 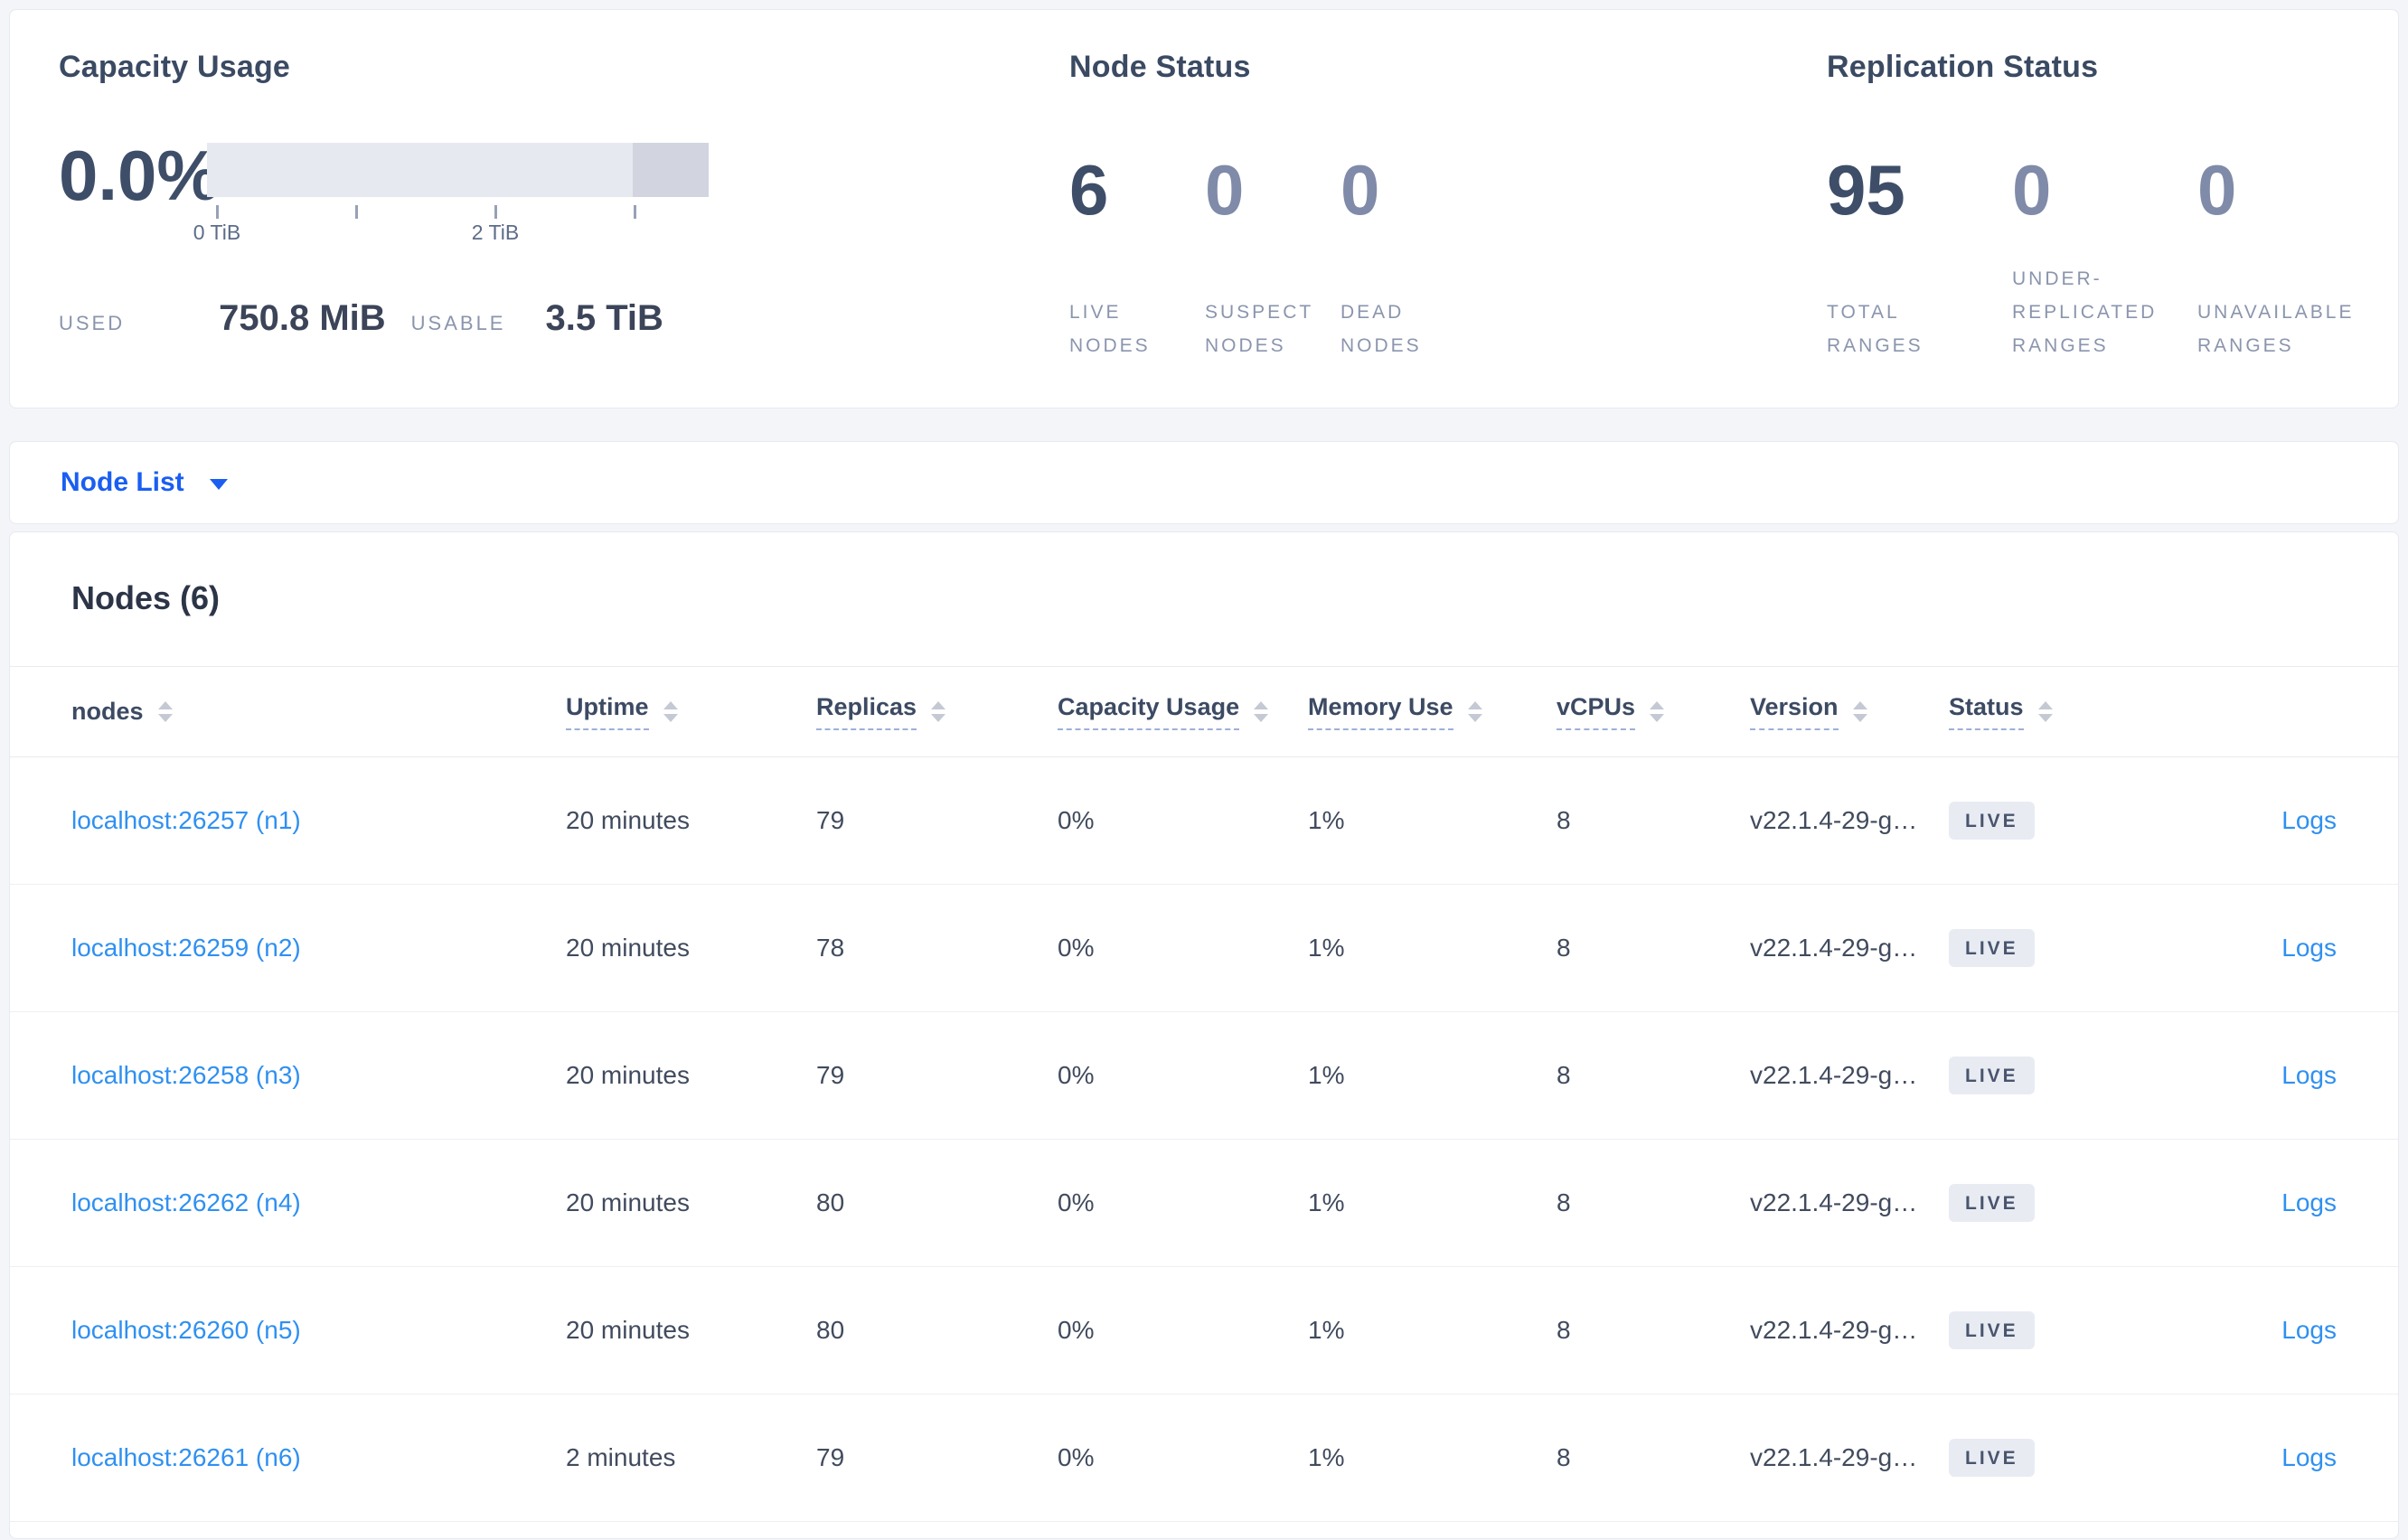 What do you see at coordinates (538, 318) in the screenshot?
I see `capacity-legend: USED 750.8 MiB USABLE 3.5 TiB` at bounding box center [538, 318].